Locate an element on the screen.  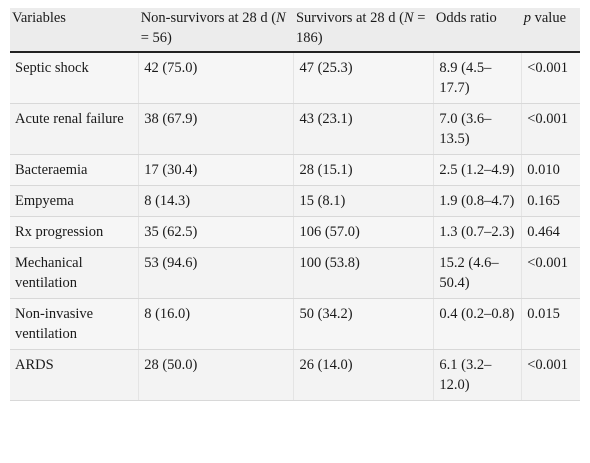
cell-survivors: 47 (25.3) is located at coordinates (364, 78).